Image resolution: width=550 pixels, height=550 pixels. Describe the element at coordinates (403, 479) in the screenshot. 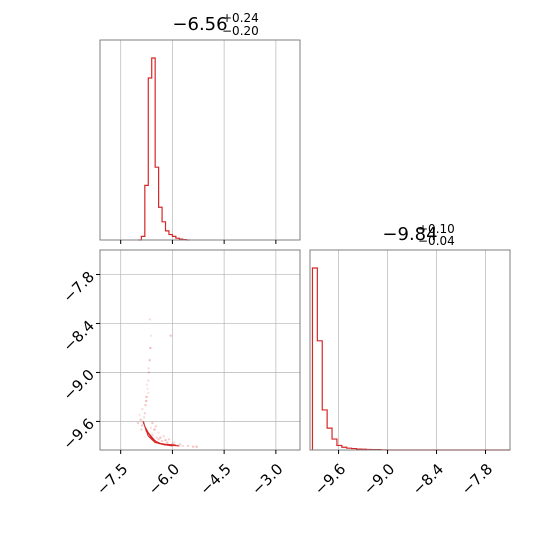

I see `xtick-labels-param2: −9.6 −9.0 −8.4 −7.8` at that location.